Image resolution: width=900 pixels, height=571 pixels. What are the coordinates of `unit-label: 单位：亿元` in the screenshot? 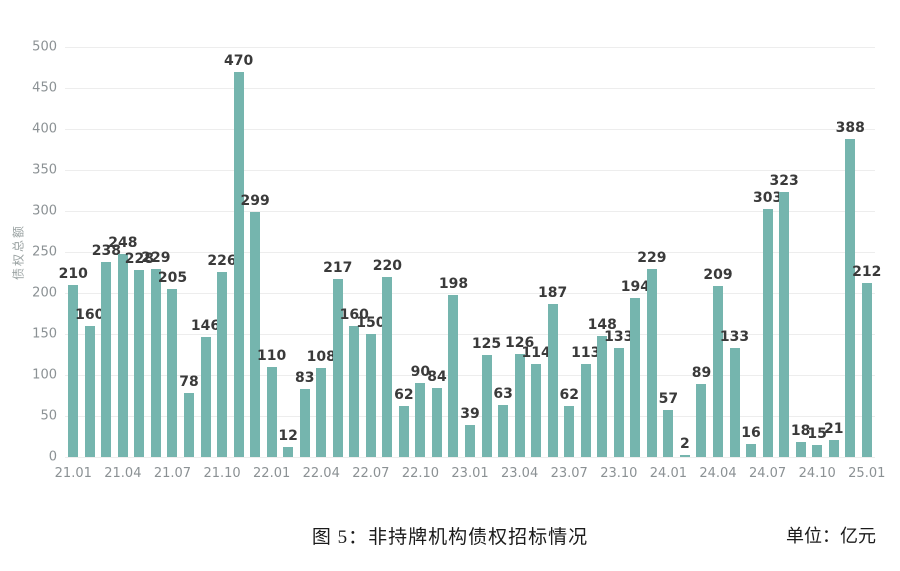 It's located at (831, 536).